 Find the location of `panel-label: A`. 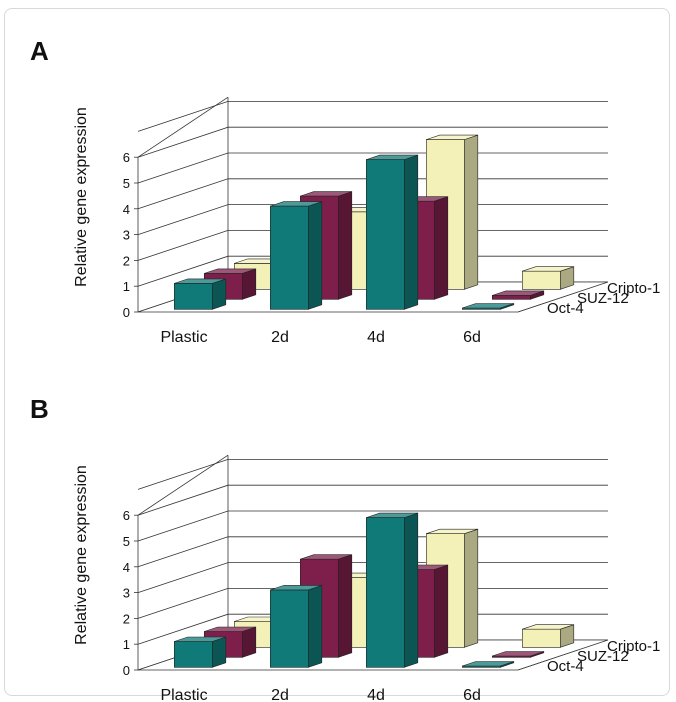

panel-label: A is located at coordinates (39, 51).